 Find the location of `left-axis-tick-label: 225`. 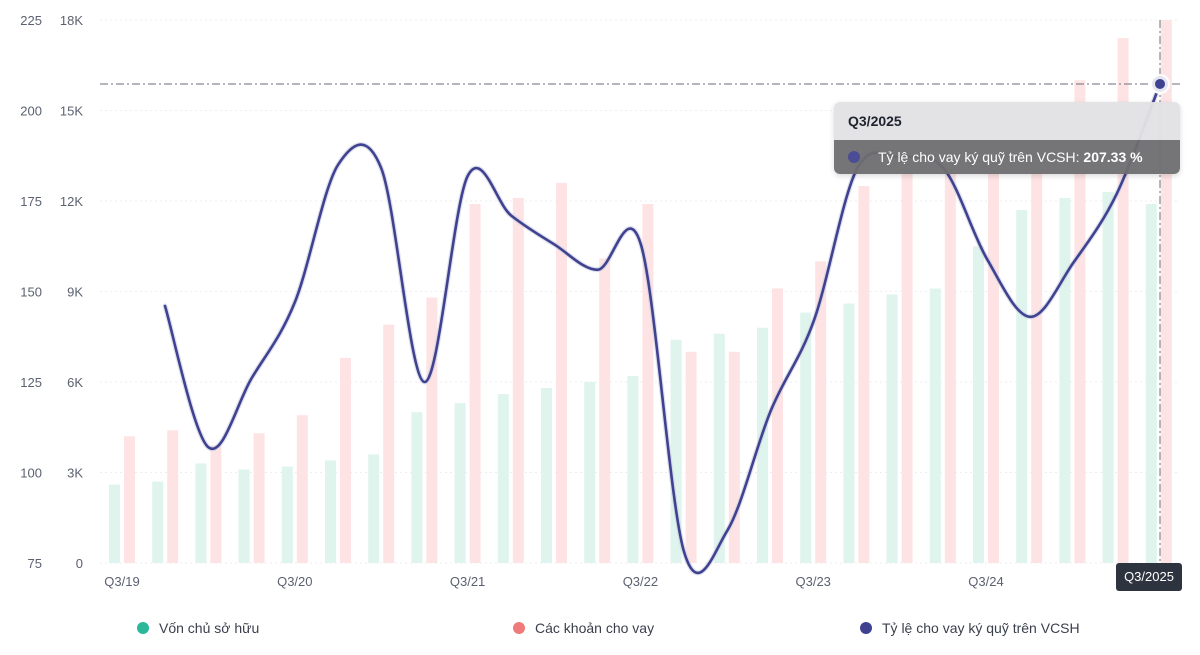

left-axis-tick-label: 225 is located at coordinates (31, 20).